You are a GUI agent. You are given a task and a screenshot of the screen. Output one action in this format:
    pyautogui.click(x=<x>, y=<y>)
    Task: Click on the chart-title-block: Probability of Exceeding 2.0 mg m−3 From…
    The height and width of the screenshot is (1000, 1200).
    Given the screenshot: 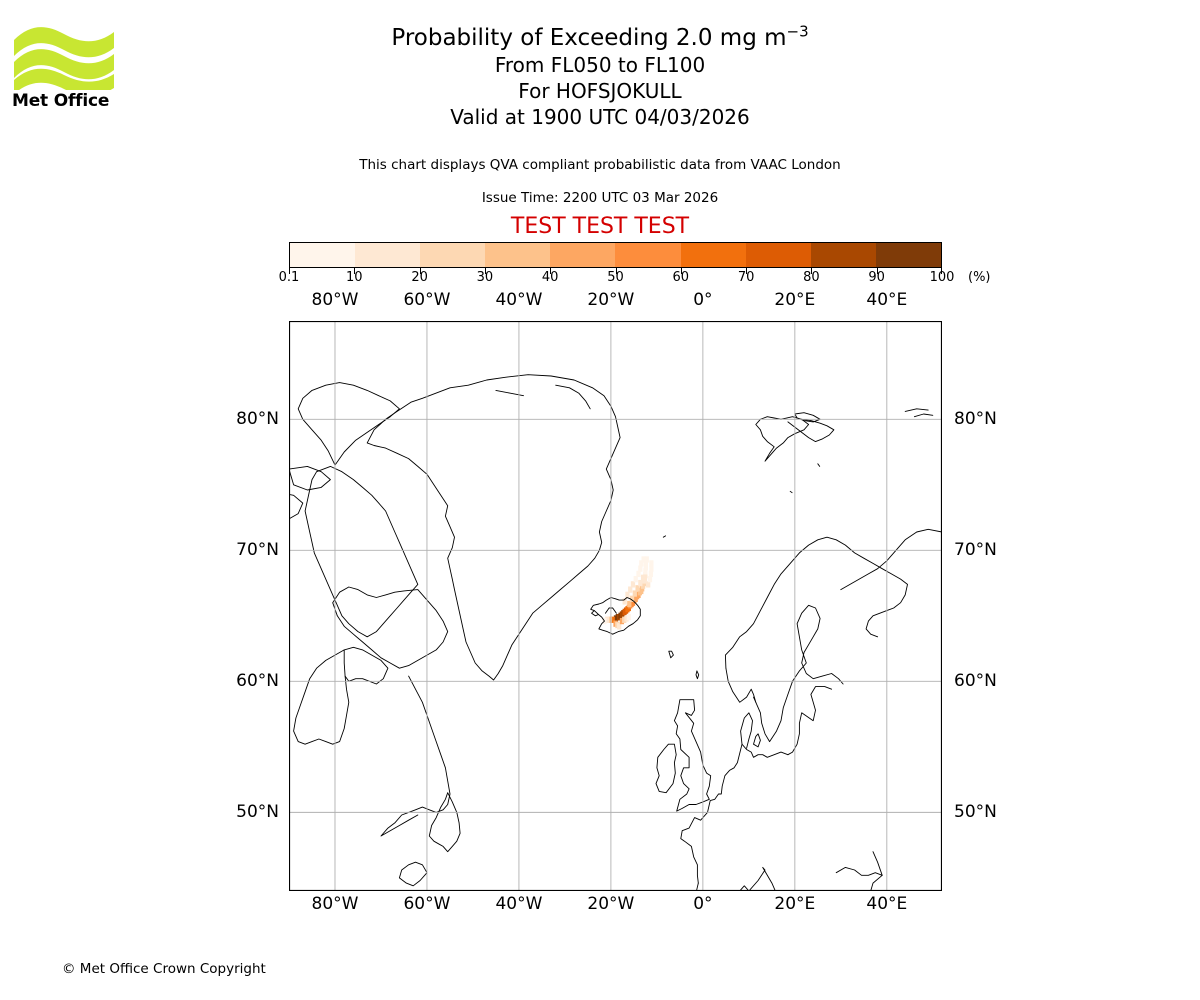 What is the action you would take?
    pyautogui.click(x=600, y=77)
    